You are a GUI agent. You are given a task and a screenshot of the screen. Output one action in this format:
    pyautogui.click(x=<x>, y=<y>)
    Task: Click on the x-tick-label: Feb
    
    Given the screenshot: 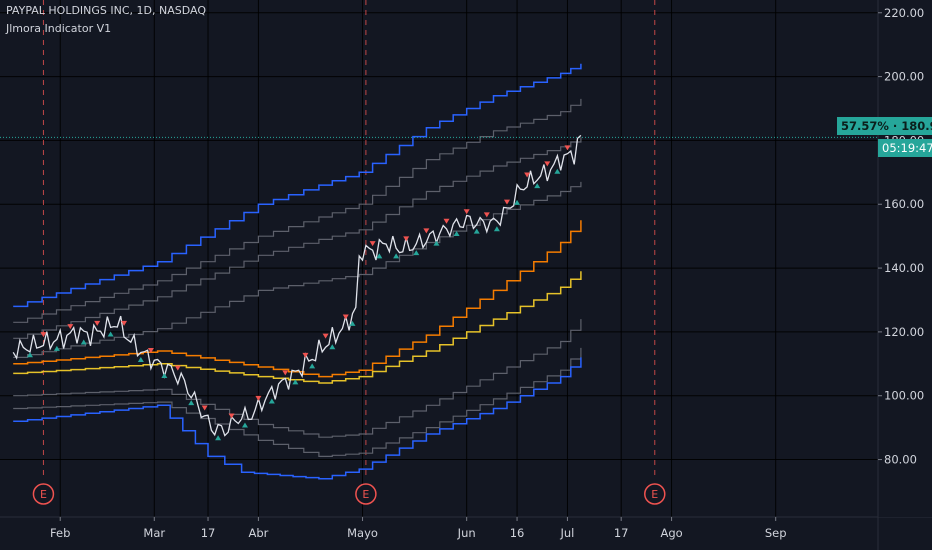 What is the action you would take?
    pyautogui.click(x=60, y=533)
    